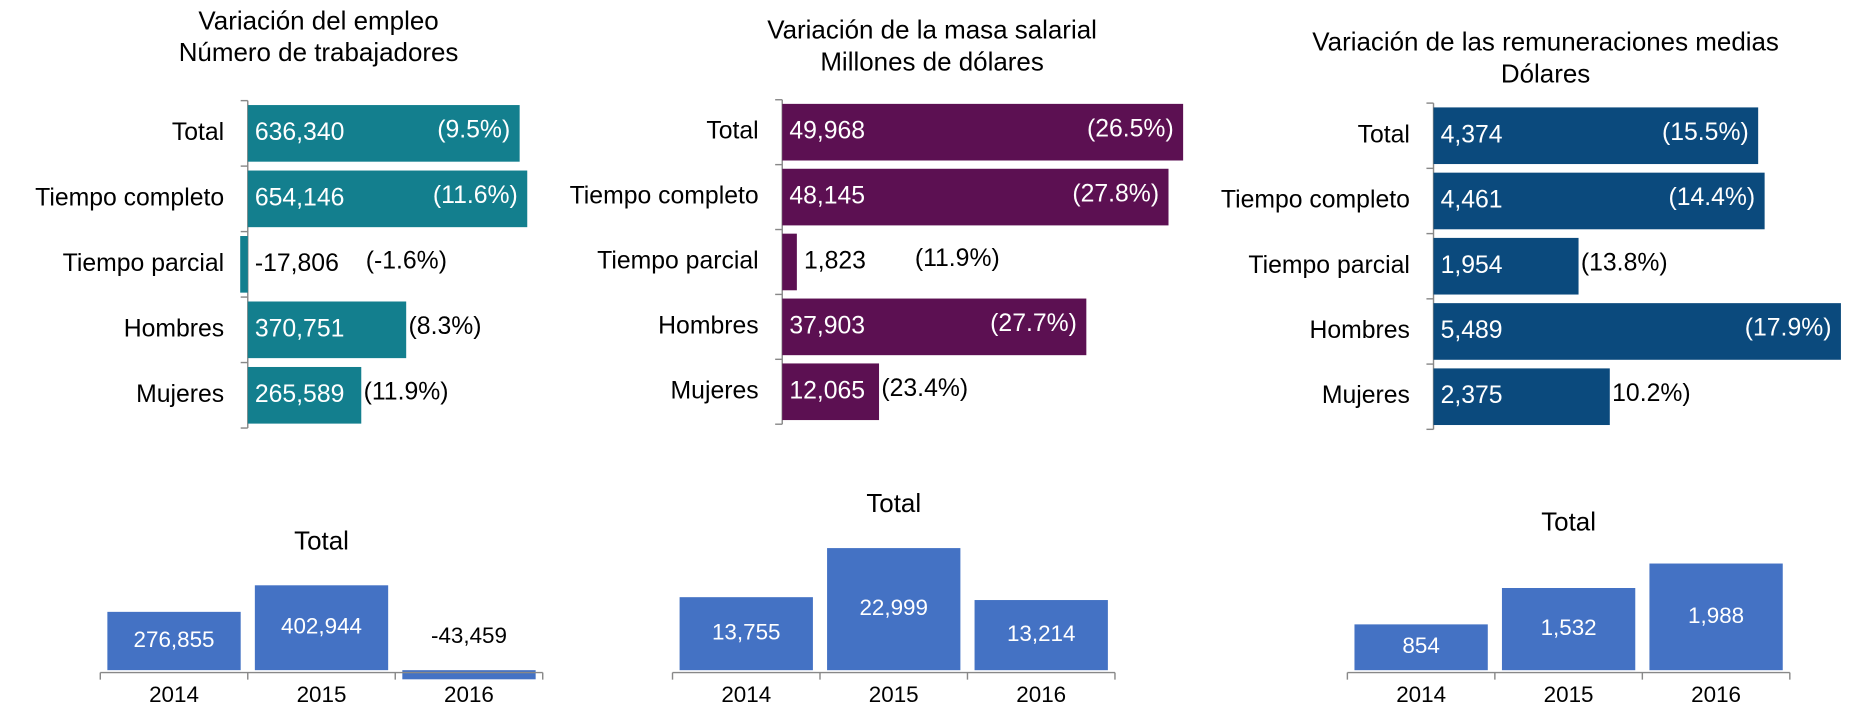 The width and height of the screenshot is (1850, 708). What do you see at coordinates (406, 261) in the screenshot?
I see `percent-label: (-1.6%)` at bounding box center [406, 261].